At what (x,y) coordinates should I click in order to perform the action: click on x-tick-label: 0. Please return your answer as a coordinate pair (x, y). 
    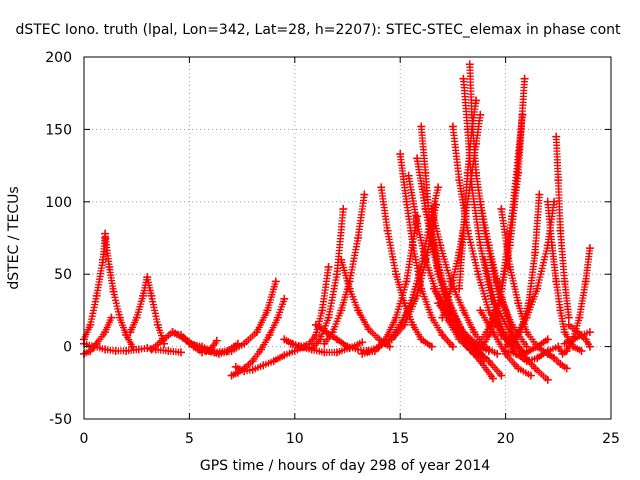
    Looking at the image, I should click on (84, 439).